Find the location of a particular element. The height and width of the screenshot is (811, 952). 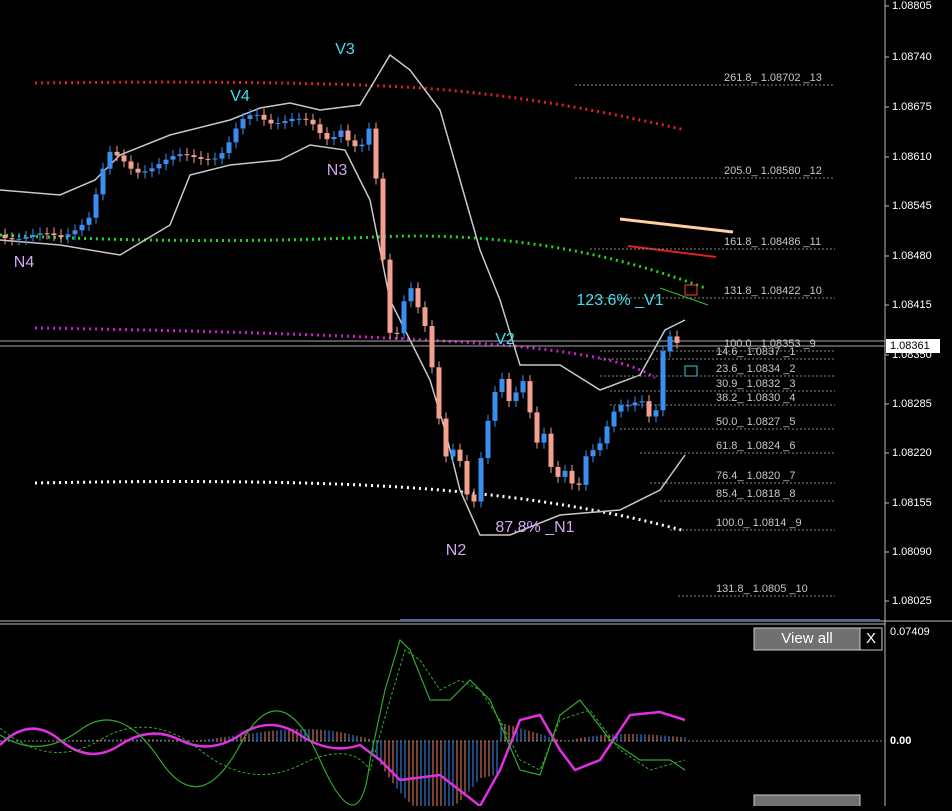

fib-label: 131.8_ 1.08422 _10 is located at coordinates (773, 291).